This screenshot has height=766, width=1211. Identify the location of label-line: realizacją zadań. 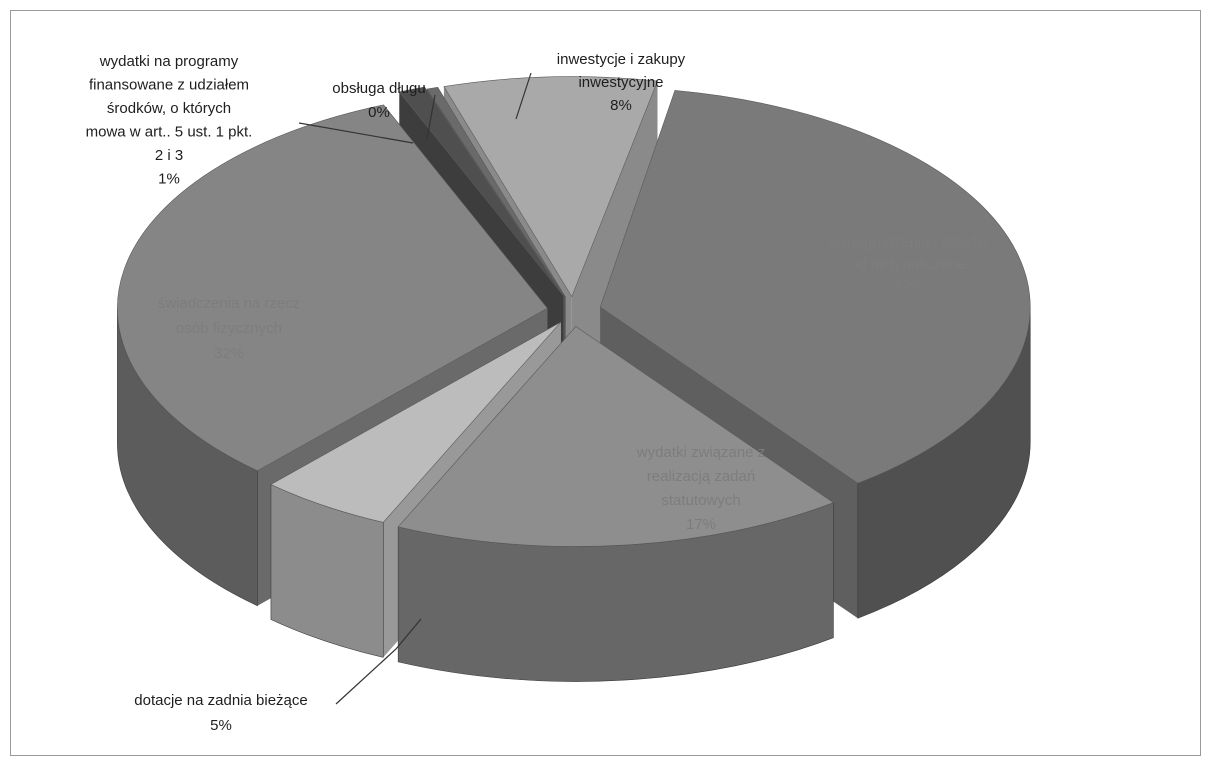
(701, 476).